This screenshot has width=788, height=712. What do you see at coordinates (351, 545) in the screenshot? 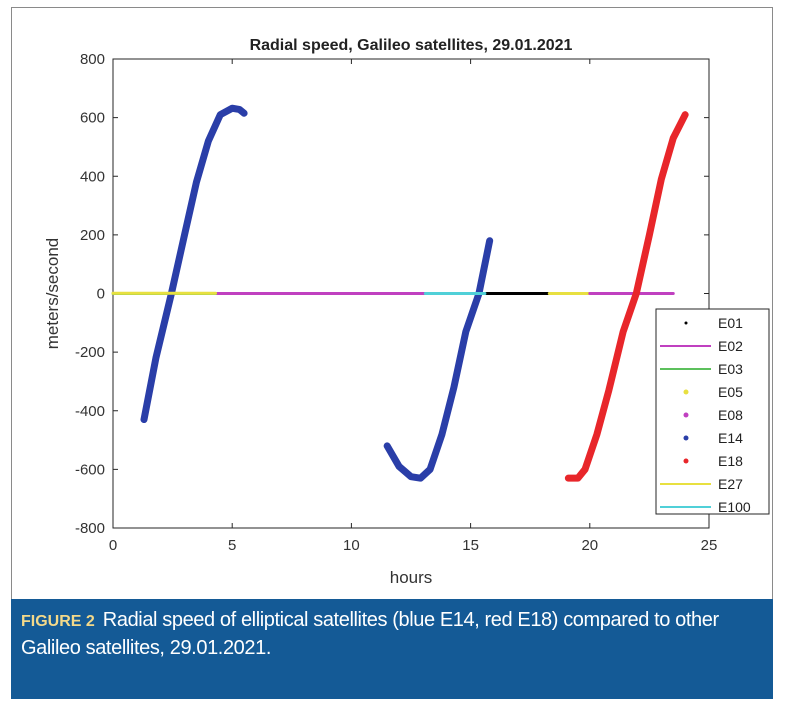
I see `x-tick-label: 10` at bounding box center [351, 545].